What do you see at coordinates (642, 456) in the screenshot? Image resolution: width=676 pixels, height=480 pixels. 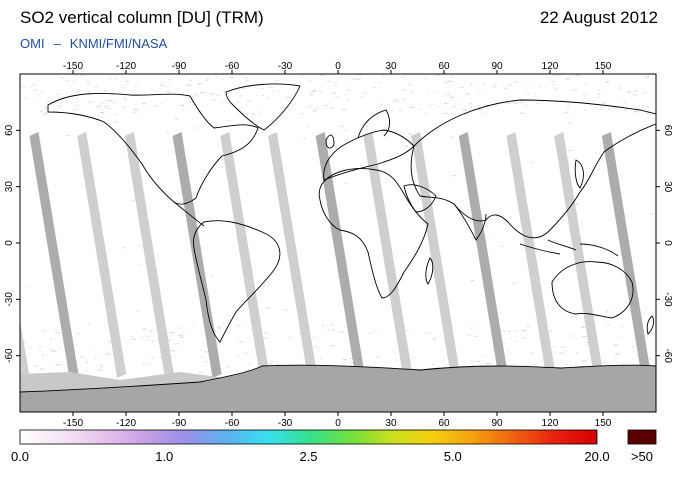 I see `colorbar-overflow-label: >50` at bounding box center [642, 456].